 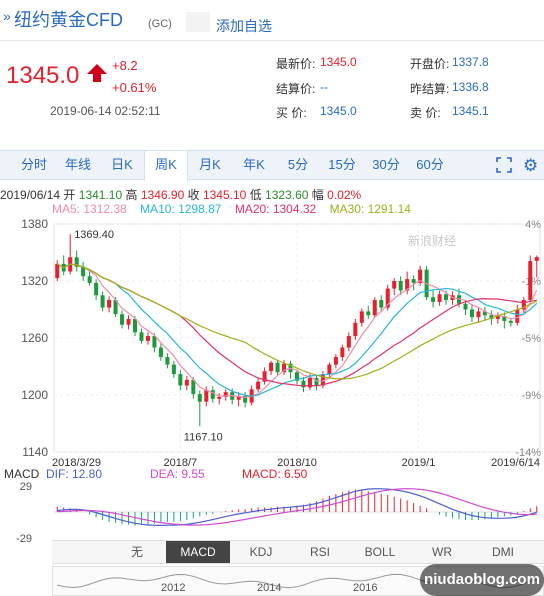 I want to click on open-value: 1341.10, so click(x=100, y=195).